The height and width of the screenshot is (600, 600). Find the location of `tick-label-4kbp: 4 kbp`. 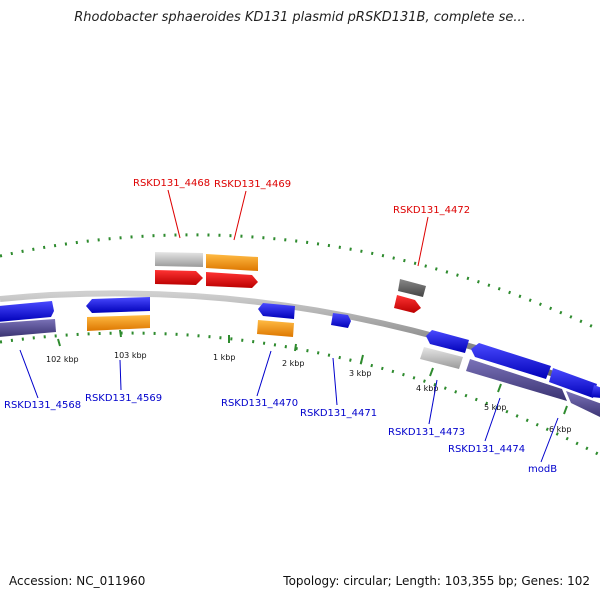

tick-label-4kbp: 4 kbp is located at coordinates (427, 388).